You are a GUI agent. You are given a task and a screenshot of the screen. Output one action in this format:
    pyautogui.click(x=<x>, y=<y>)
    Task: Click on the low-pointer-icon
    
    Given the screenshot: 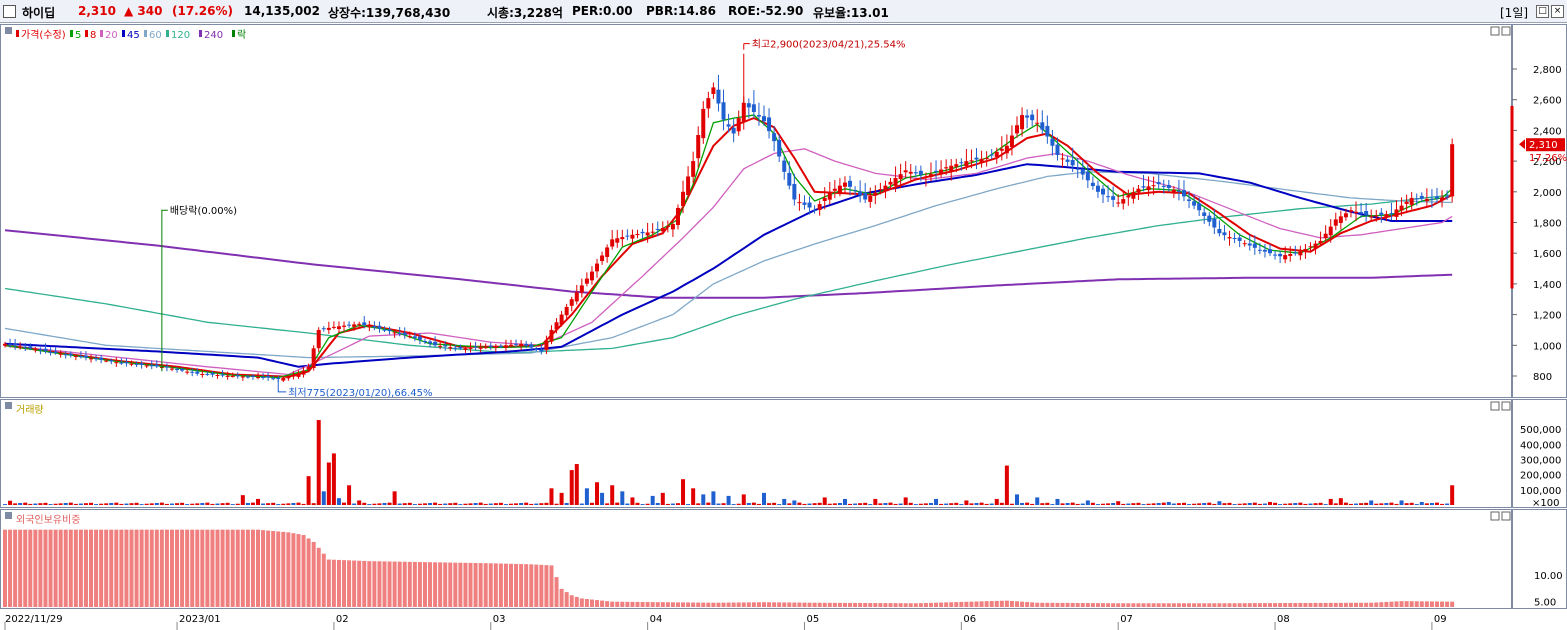 What is the action you would take?
    pyautogui.click(x=282, y=386)
    